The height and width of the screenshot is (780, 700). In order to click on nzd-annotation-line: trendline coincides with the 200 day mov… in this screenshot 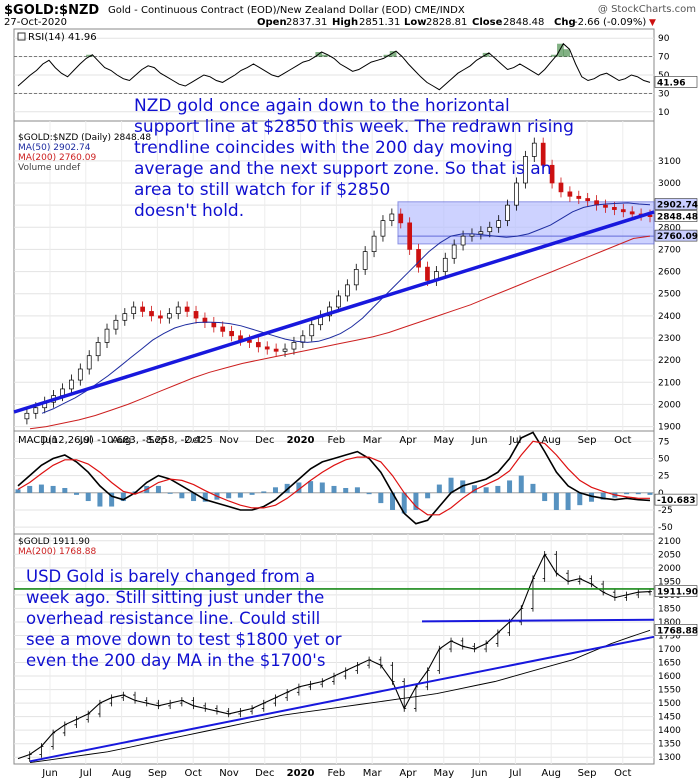, I will do `click(323, 148)`.